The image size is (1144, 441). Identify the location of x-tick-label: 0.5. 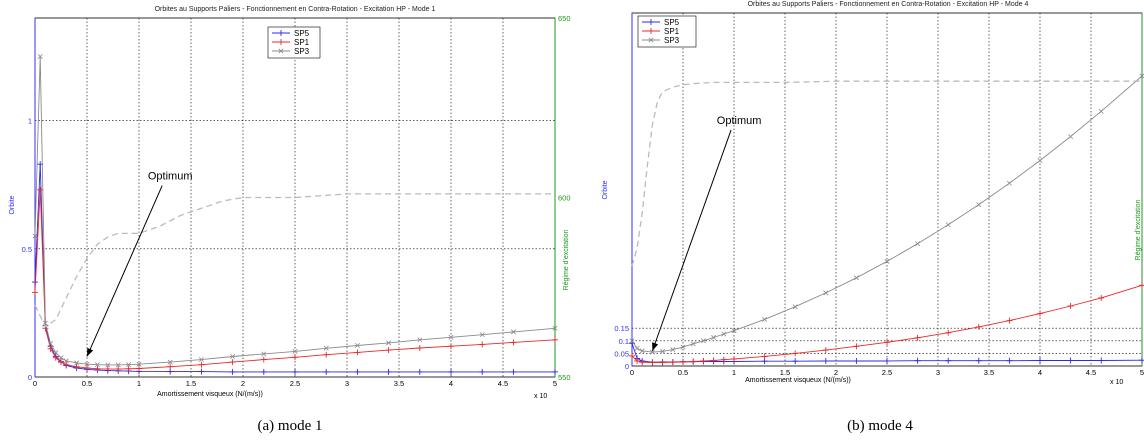
(87, 383).